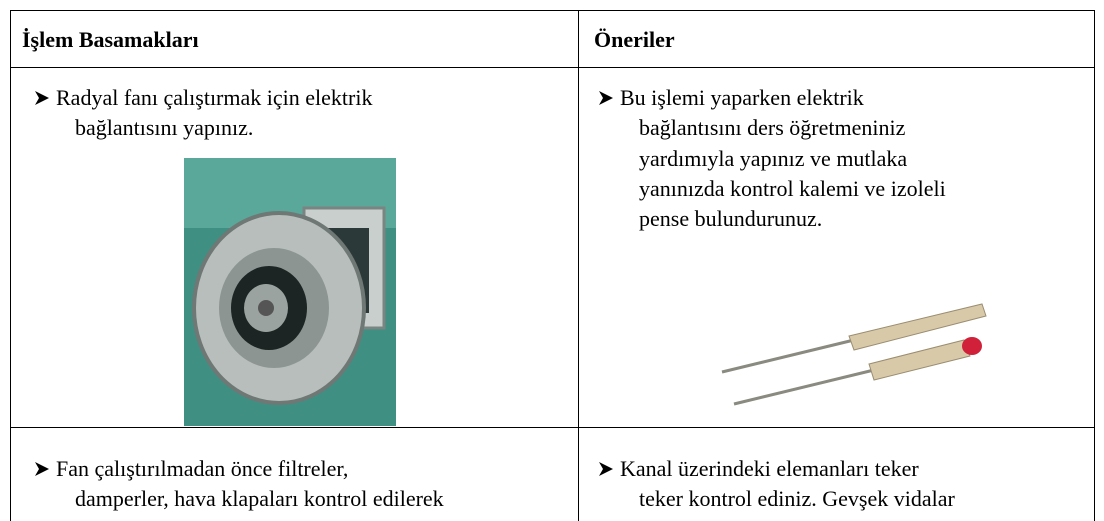 The height and width of the screenshot is (521, 1104). What do you see at coordinates (792, 188) in the screenshot?
I see `text-line: yanınızda kontrol kalemi ve izoleli` at bounding box center [792, 188].